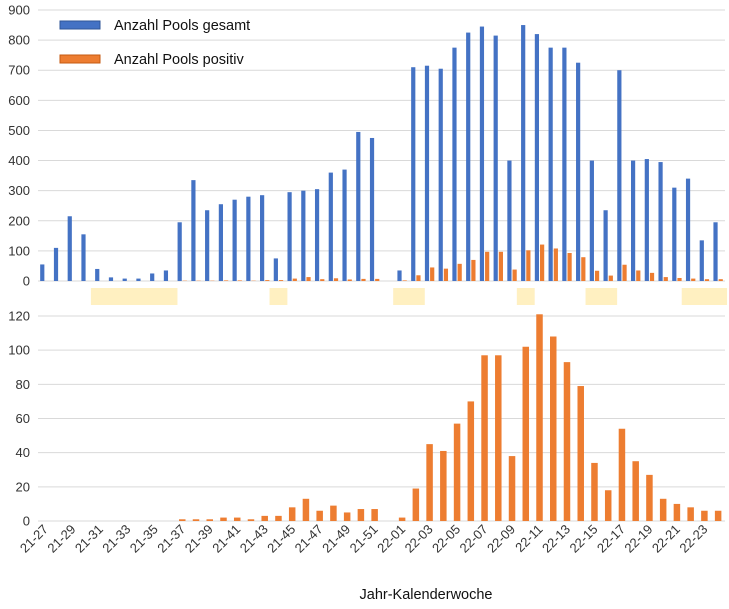 This screenshot has width=729, height=609. Describe the element at coordinates (474, 539) in the screenshot. I see `x-tick-label: 22-07` at that location.